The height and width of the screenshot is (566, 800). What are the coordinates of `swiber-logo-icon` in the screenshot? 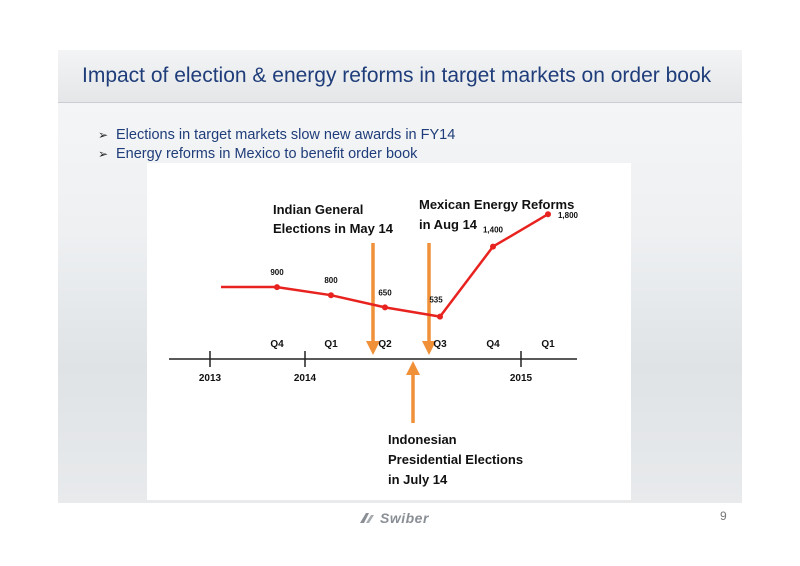 It's located at (367, 518).